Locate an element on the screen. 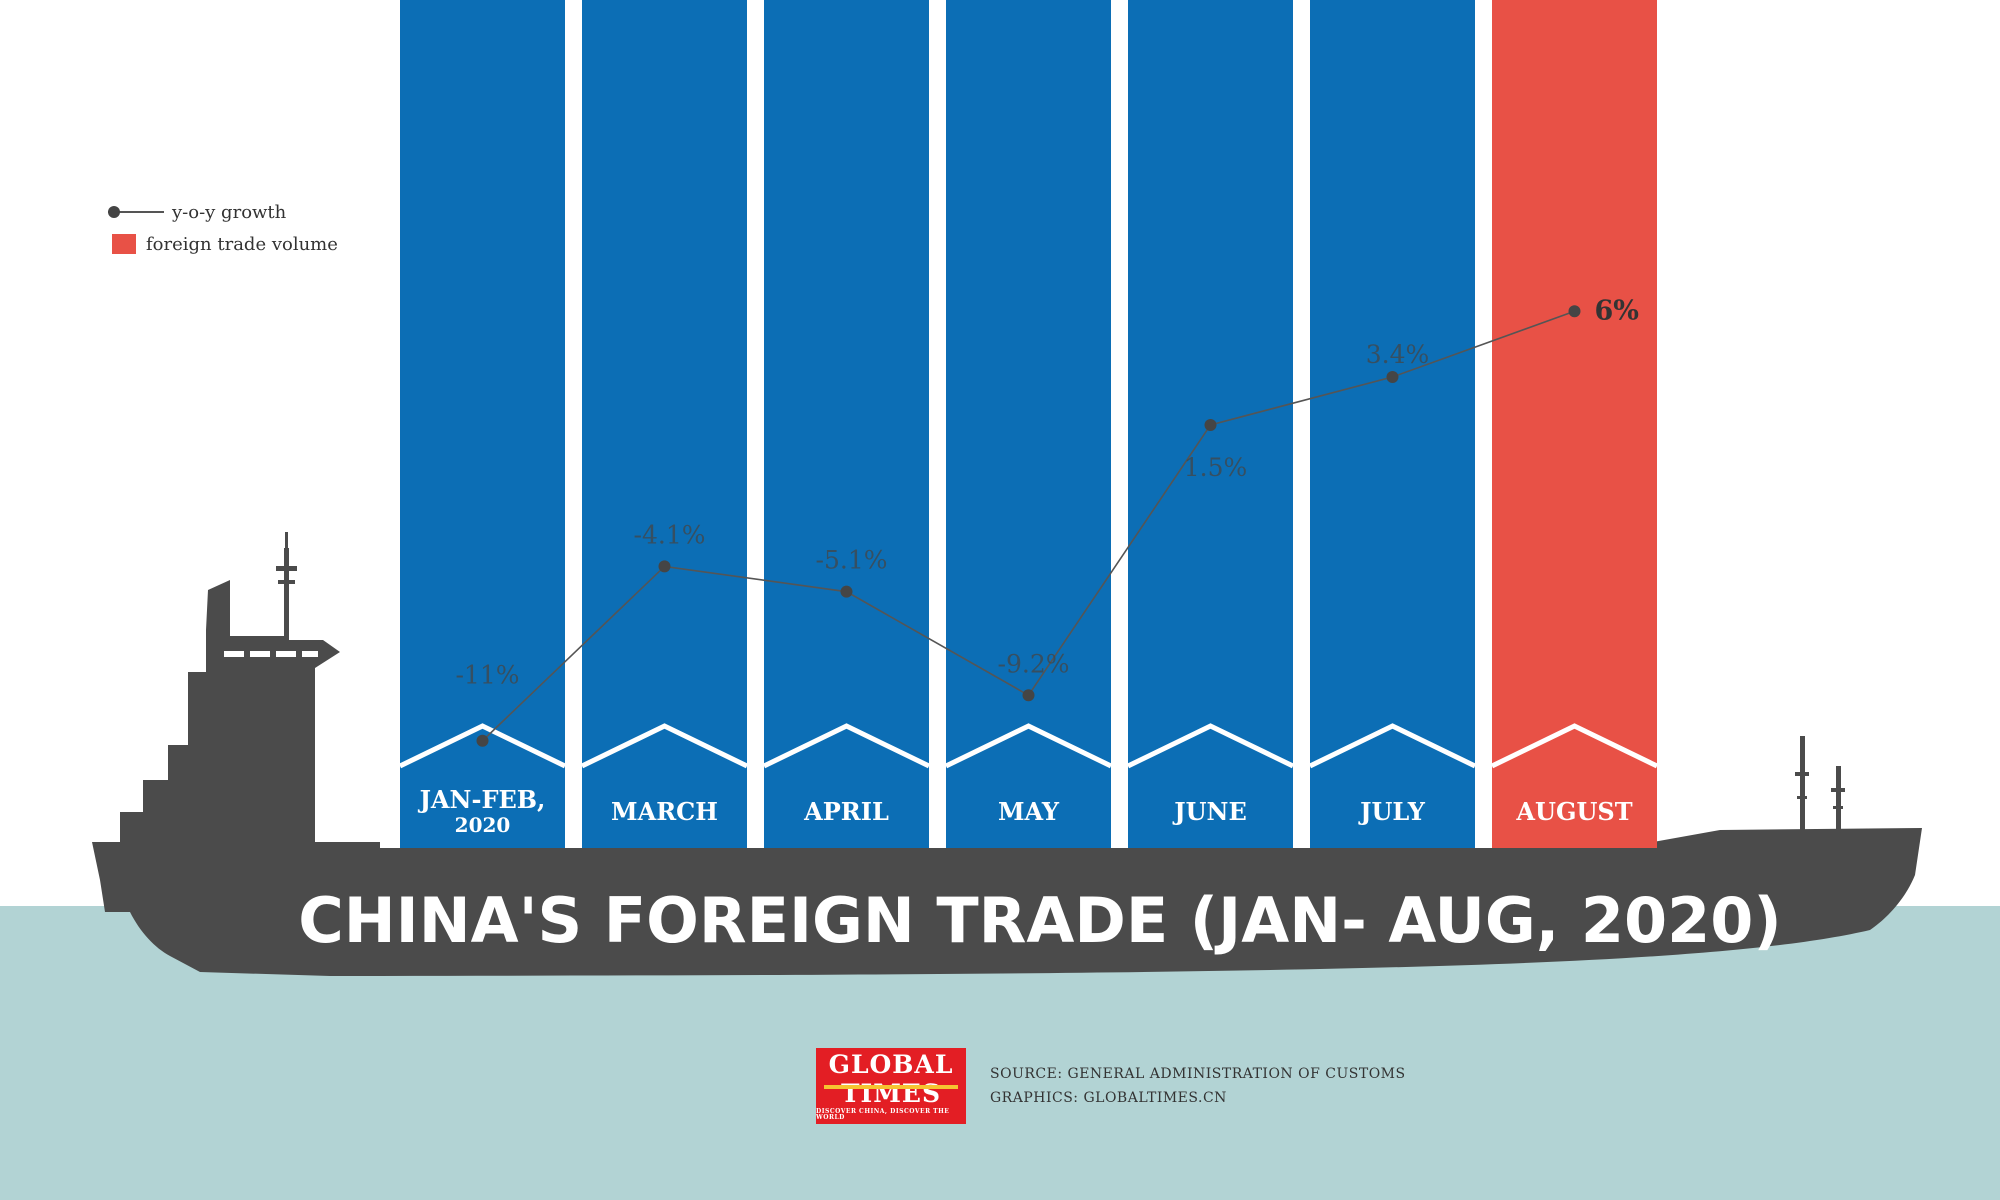 The height and width of the screenshot is (1200, 2000). legend-label-volume: foreign trade volume is located at coordinates (242, 244).